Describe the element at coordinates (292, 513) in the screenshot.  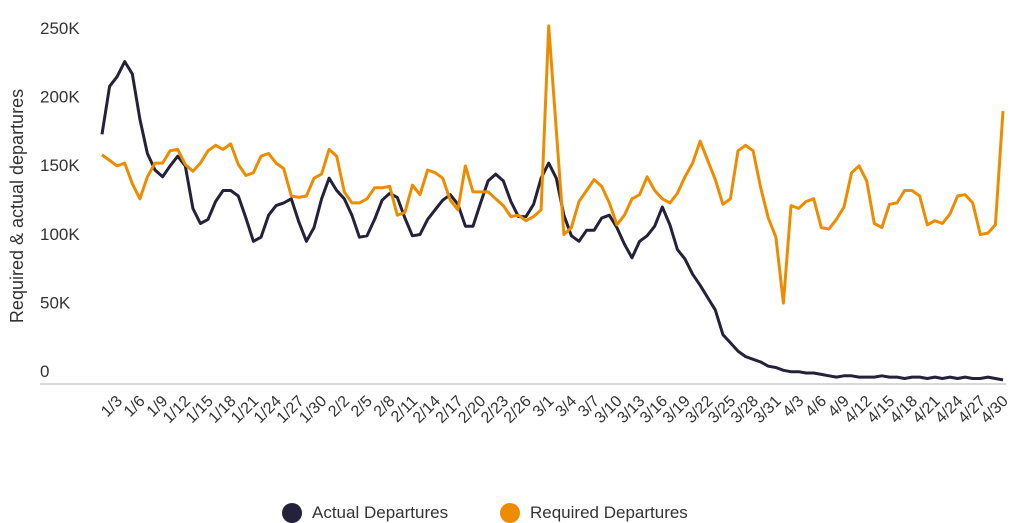
I see `legend-swatch-actual` at that location.